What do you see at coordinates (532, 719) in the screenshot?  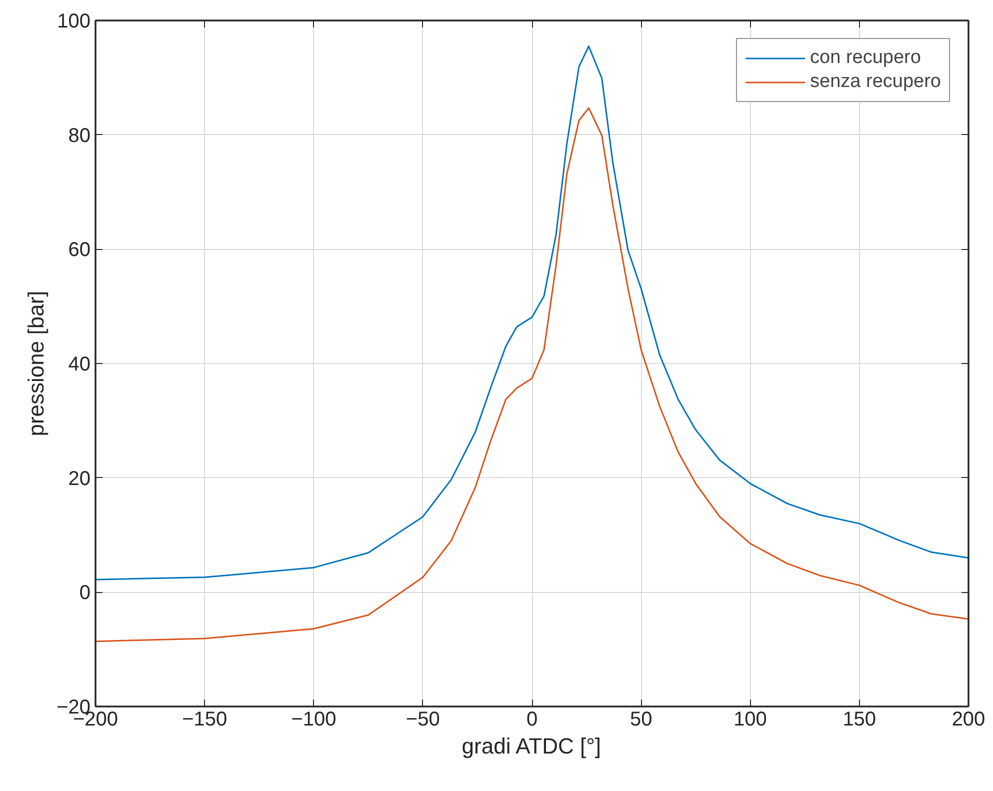 I see `x-tick-label: 0` at bounding box center [532, 719].